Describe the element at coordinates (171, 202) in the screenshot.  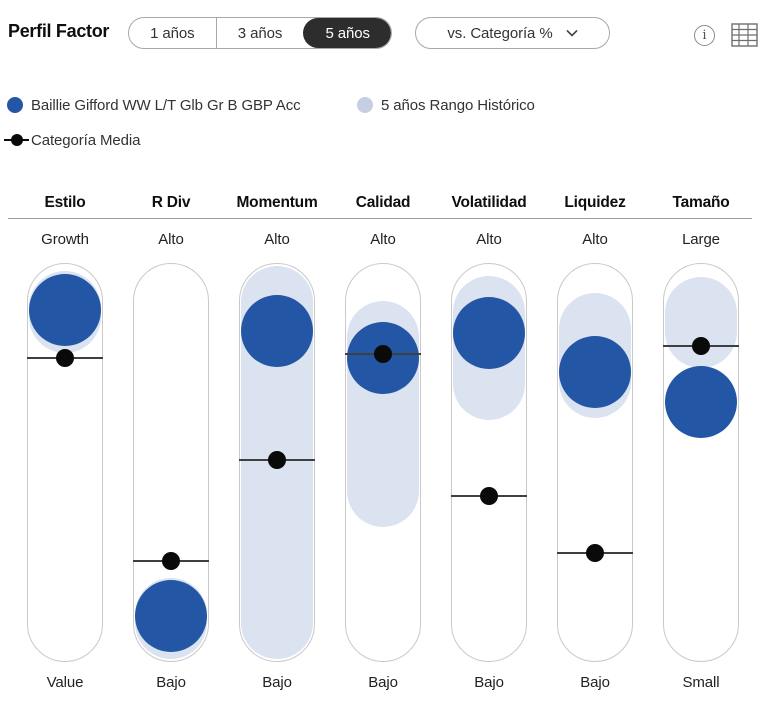
I see `factor-header: R Div` at that location.